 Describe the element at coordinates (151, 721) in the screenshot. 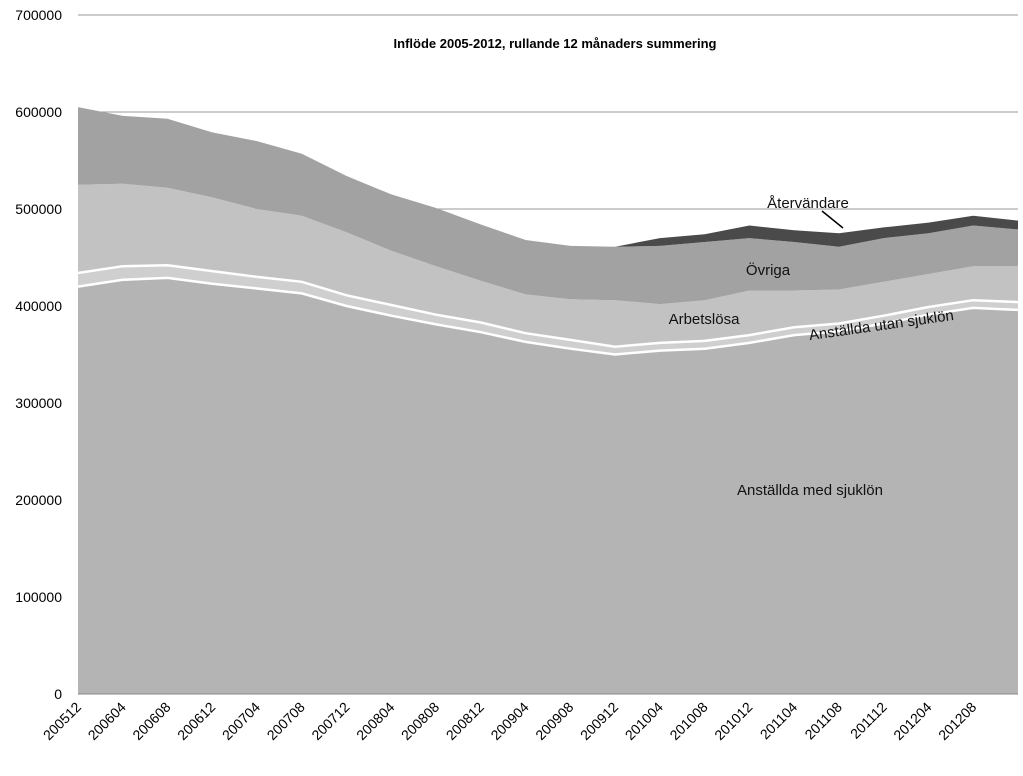

I see `x-tick-label: 200608` at that location.